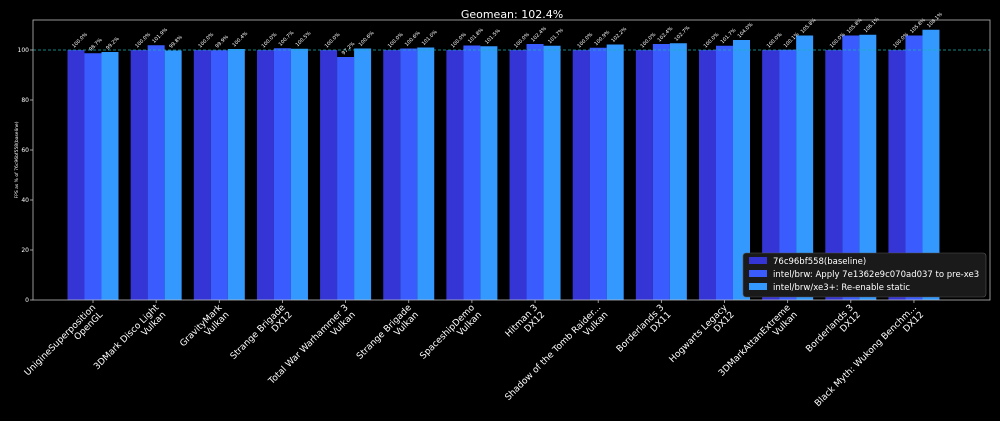 The width and height of the screenshot is (1000, 421). I want to click on data-label: 100.9%, so click(602, 38).